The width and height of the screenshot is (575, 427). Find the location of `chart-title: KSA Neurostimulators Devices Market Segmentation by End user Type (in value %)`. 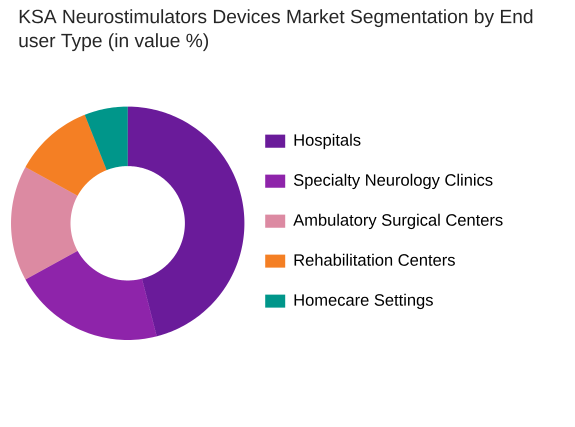

chart-title: KSA Neurostimulators Devices Market Segmentation by End user Type (in value %) is located at coordinates (275, 30).